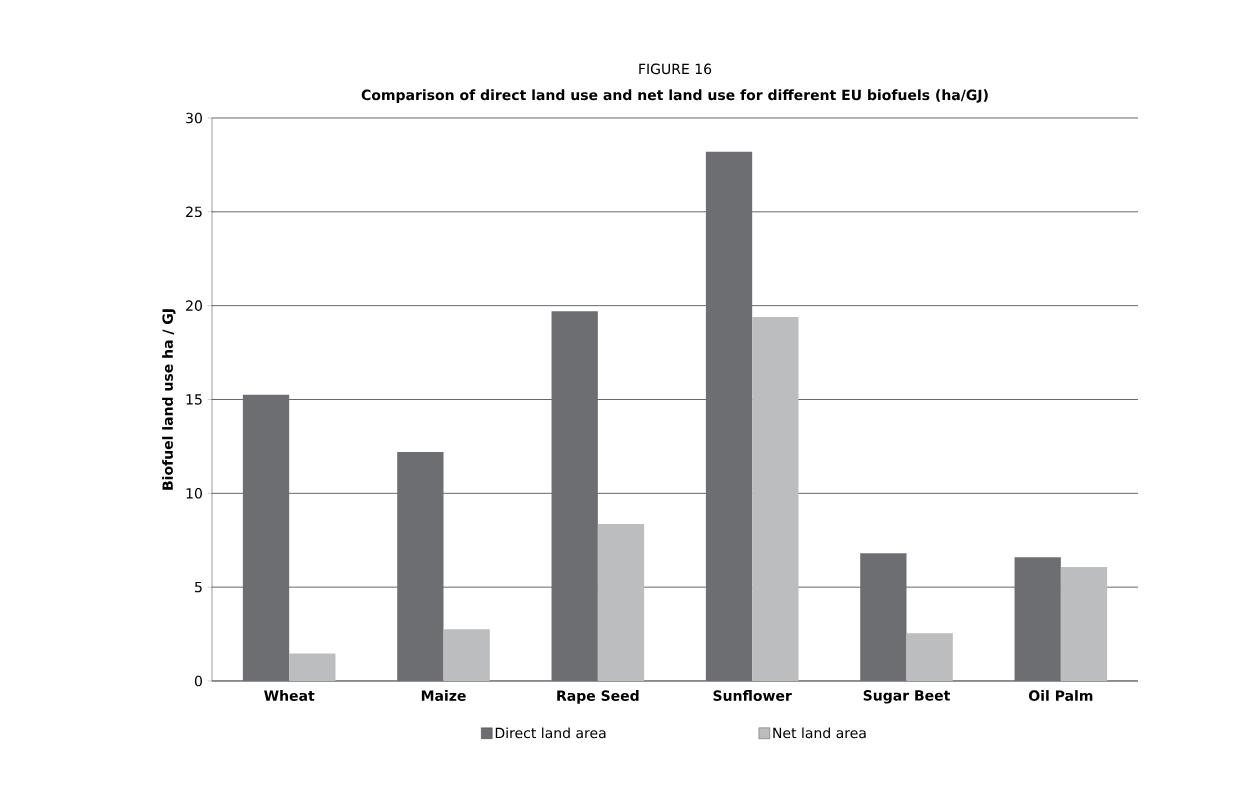 The height and width of the screenshot is (796, 1252). I want to click on chart-title: FIGURE 16, so click(675, 69).